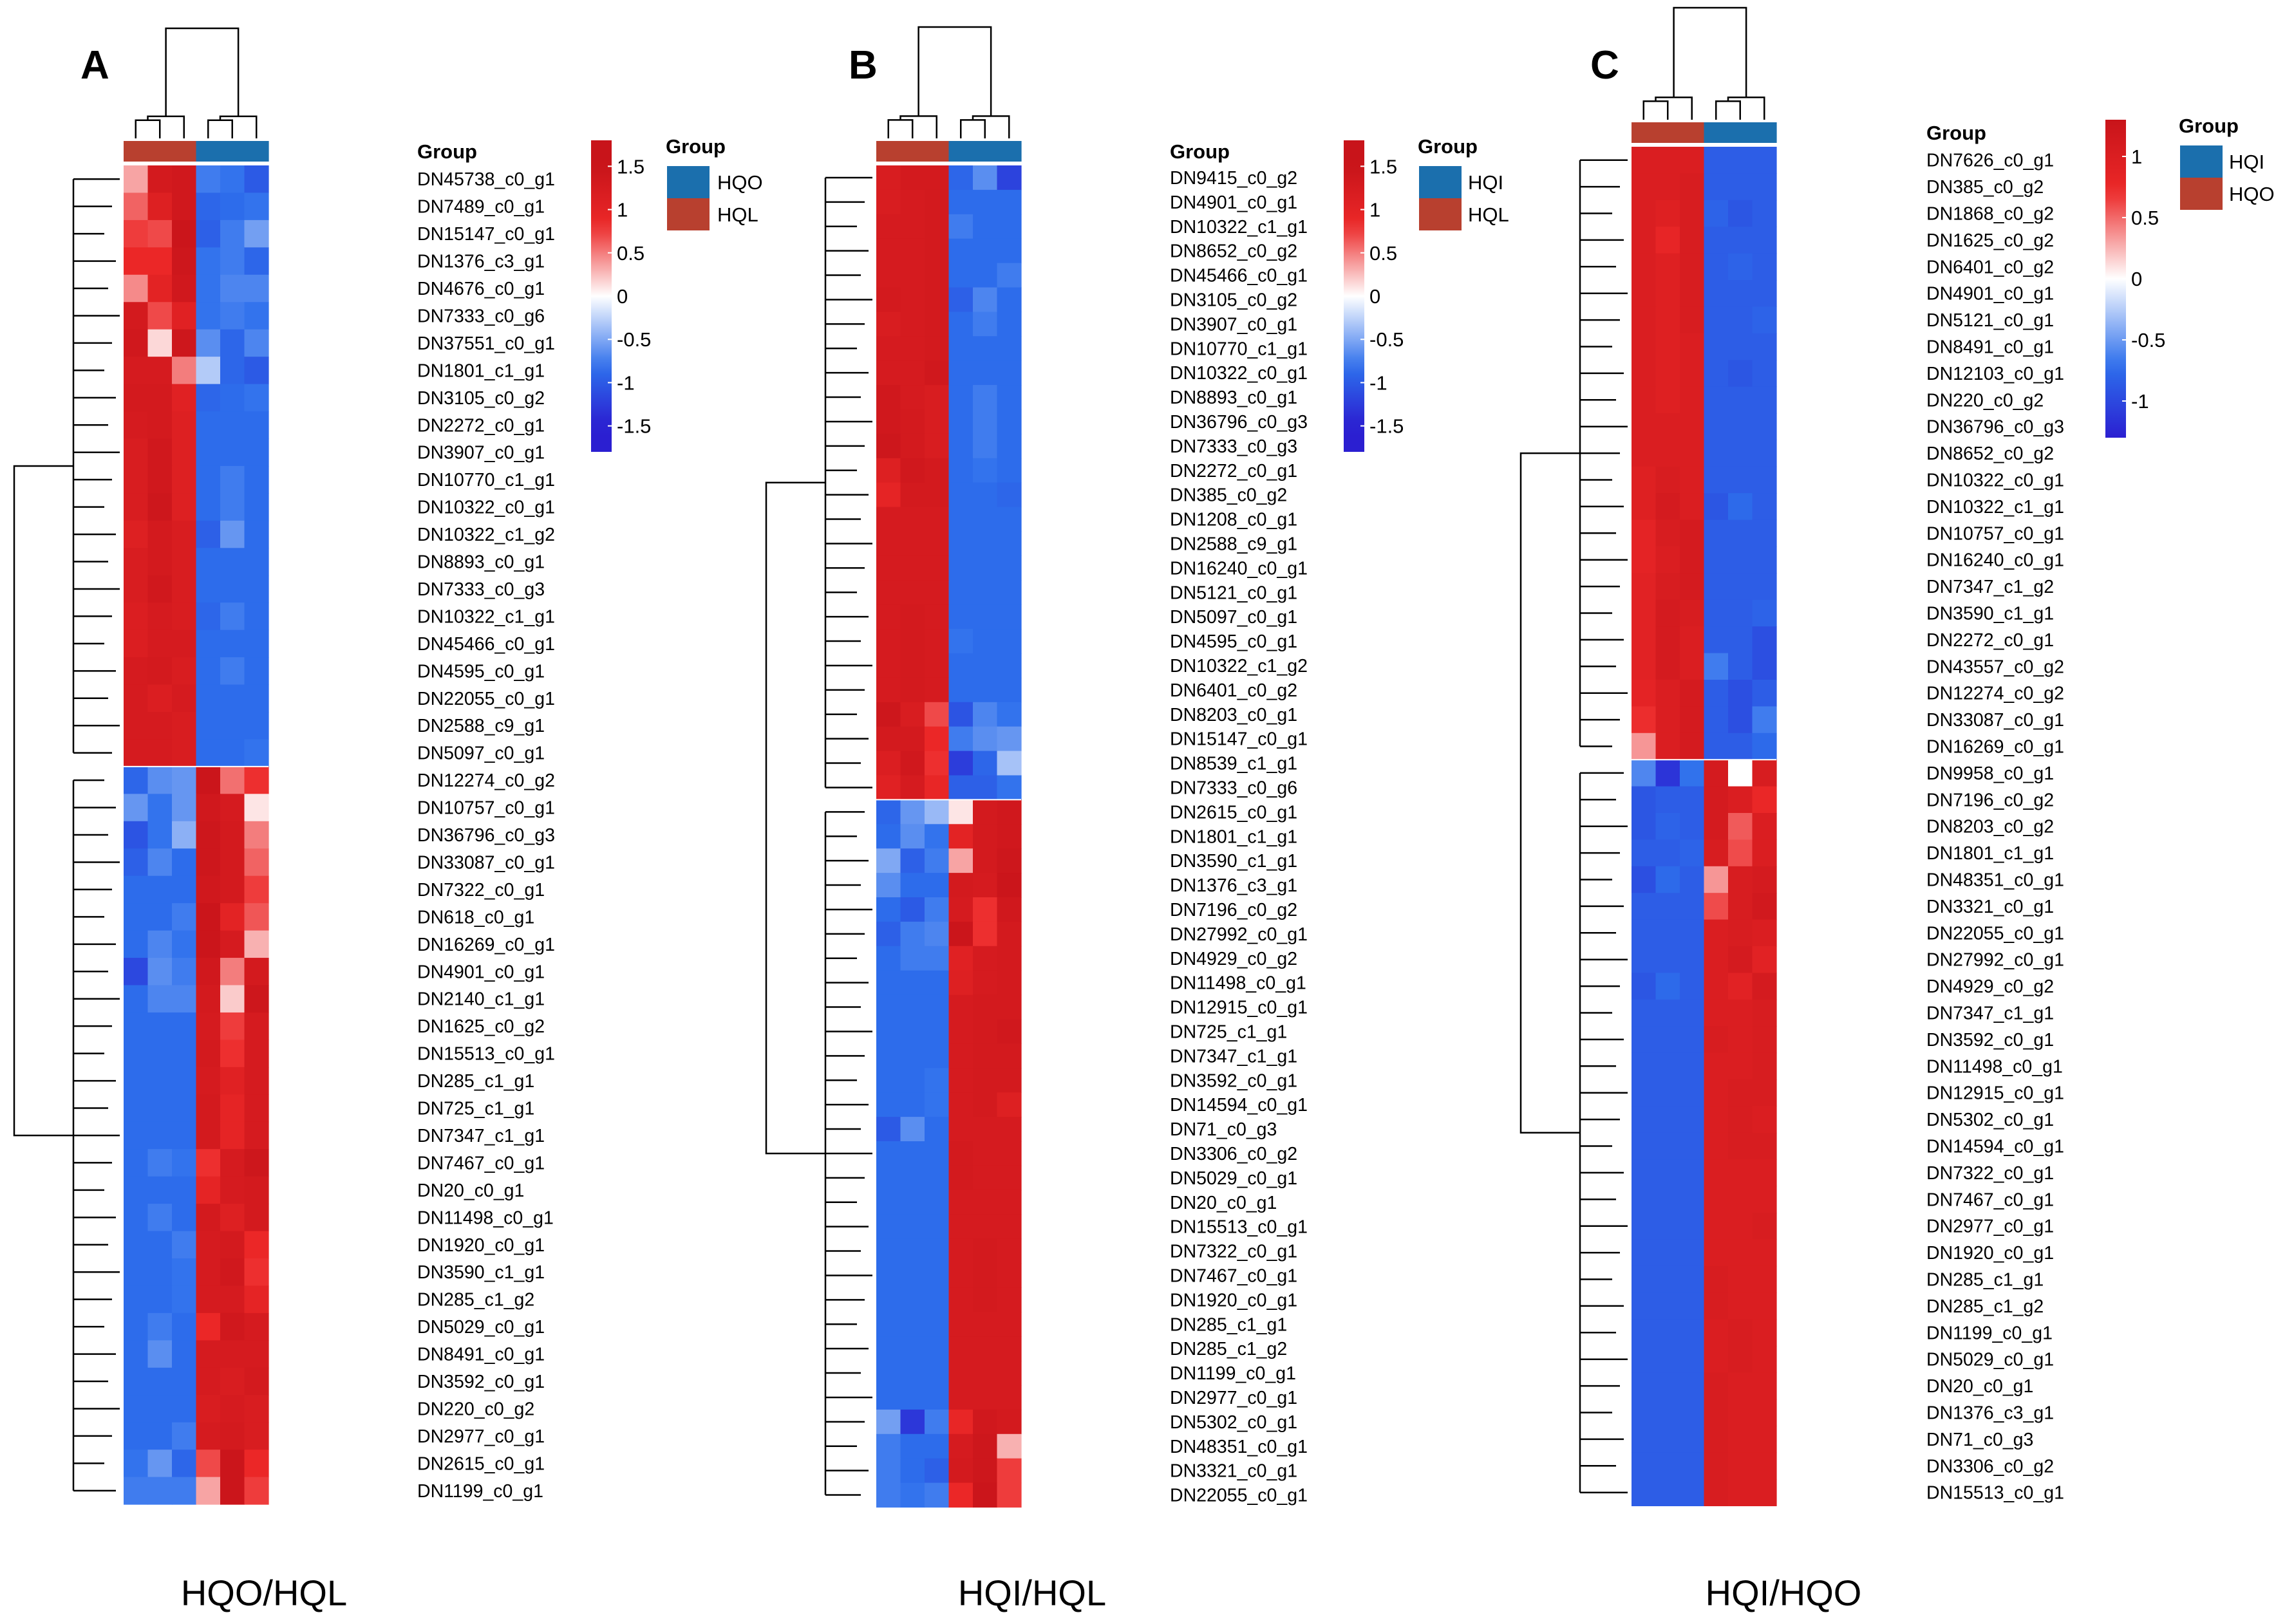 This screenshot has width=2276, height=1624. I want to click on gene-label: DN12274_c0_g2, so click(1995, 694).